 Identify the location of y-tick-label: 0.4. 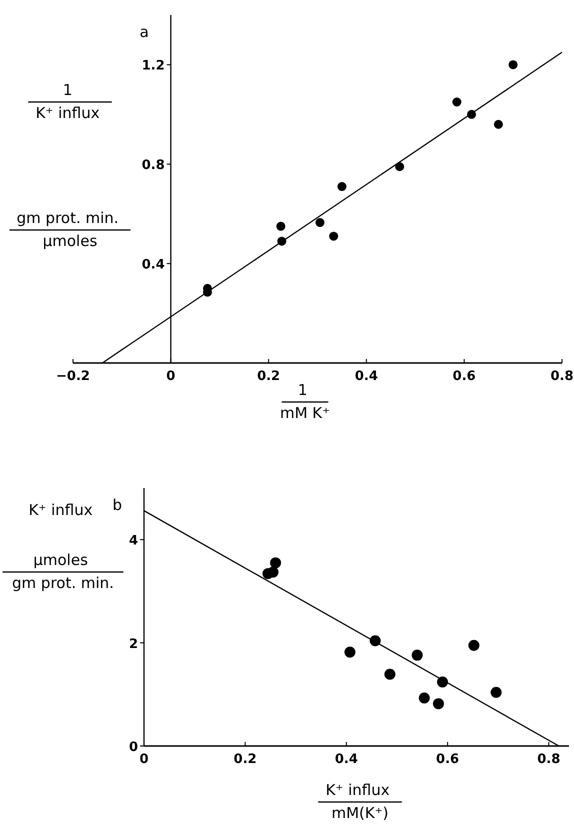
(153, 265).